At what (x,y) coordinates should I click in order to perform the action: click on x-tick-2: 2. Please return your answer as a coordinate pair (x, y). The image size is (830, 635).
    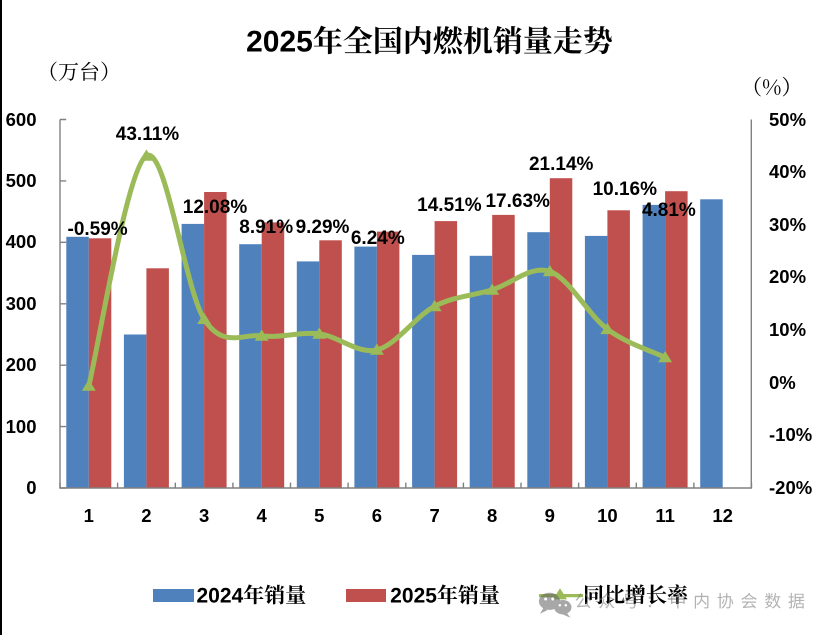
    Looking at the image, I should click on (146, 515).